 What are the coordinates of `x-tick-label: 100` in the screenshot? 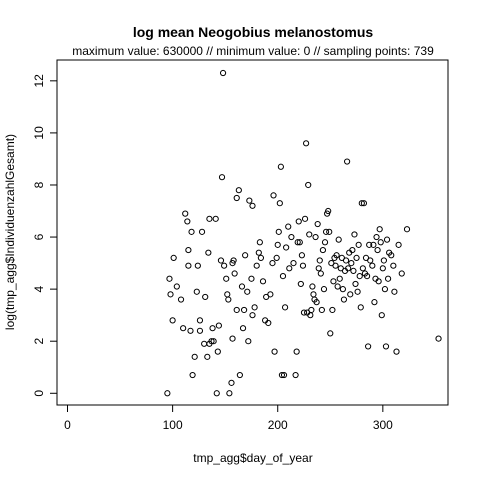 It's located at (173, 425).